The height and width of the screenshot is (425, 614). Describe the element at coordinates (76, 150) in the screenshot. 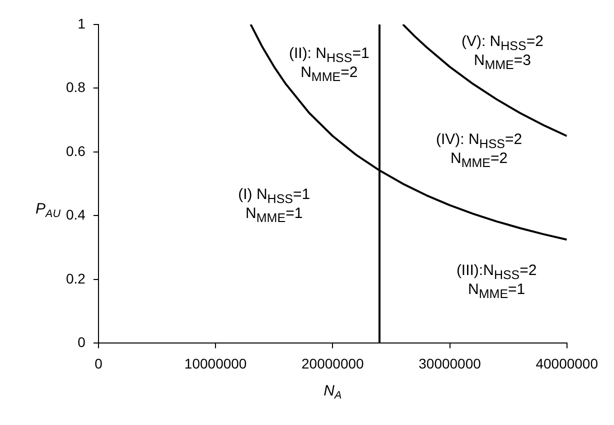

I see `y-tick-label: 0.6` at that location.